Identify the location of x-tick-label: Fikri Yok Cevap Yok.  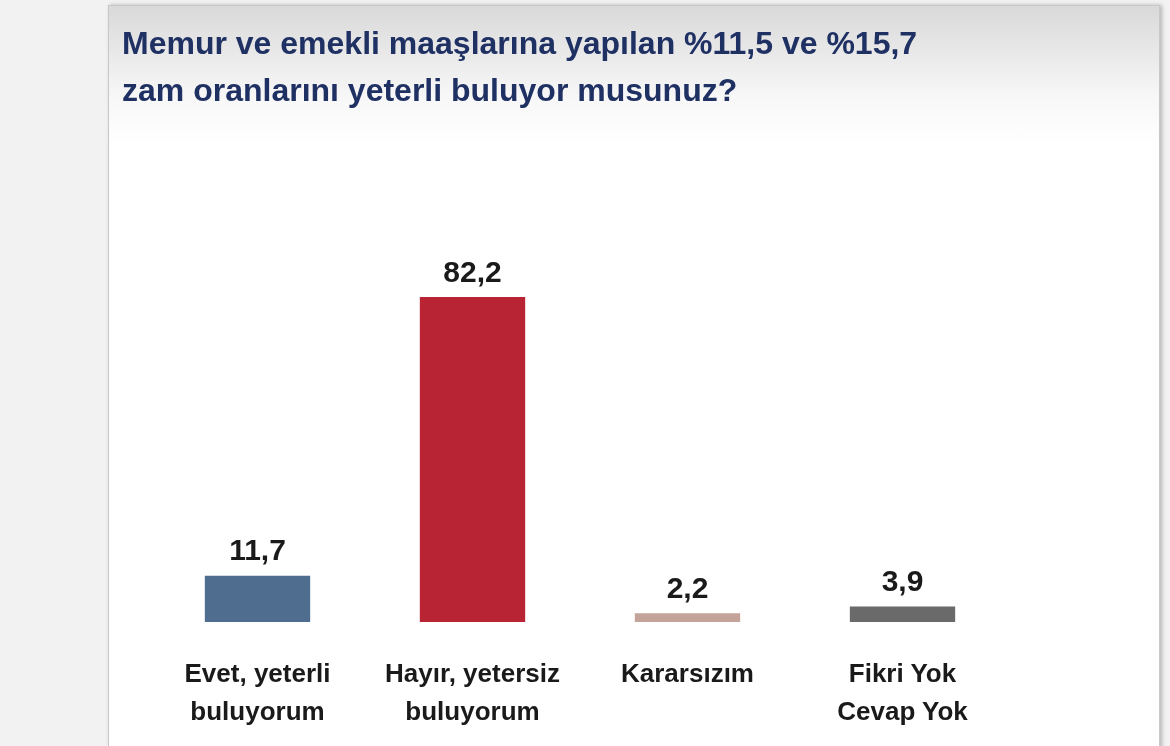
(903, 692).